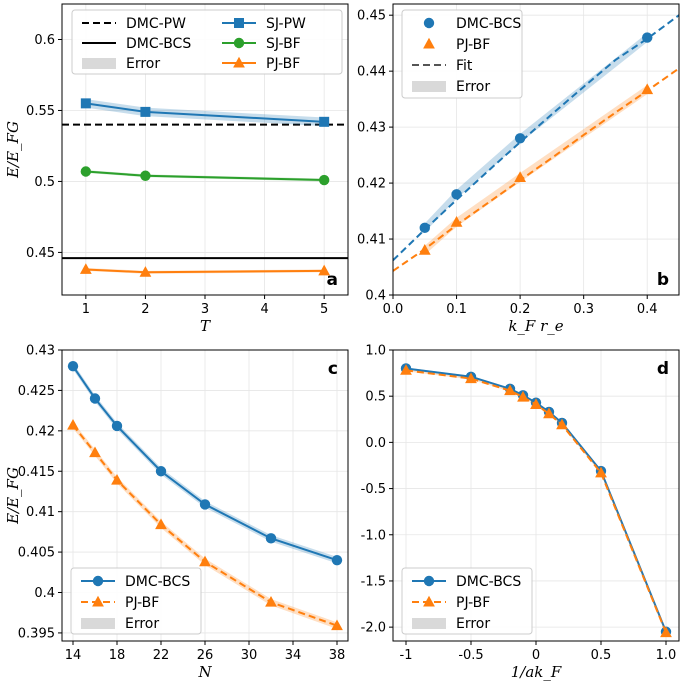 The image size is (684, 685). What do you see at coordinates (583, 309) in the screenshot?
I see `x-tick-label: 0.3` at bounding box center [583, 309].